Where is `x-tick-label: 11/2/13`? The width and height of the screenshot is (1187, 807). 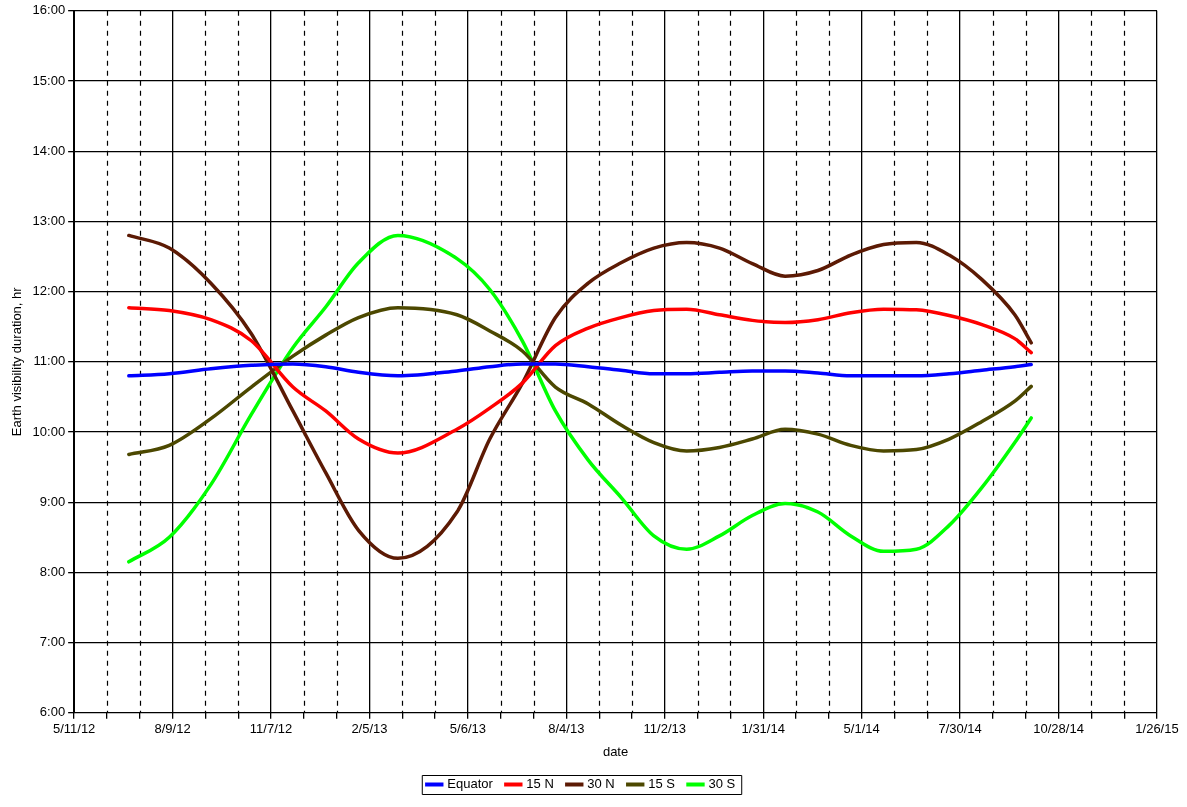
x-tick-label: 11/2/13 is located at coordinates (664, 729).